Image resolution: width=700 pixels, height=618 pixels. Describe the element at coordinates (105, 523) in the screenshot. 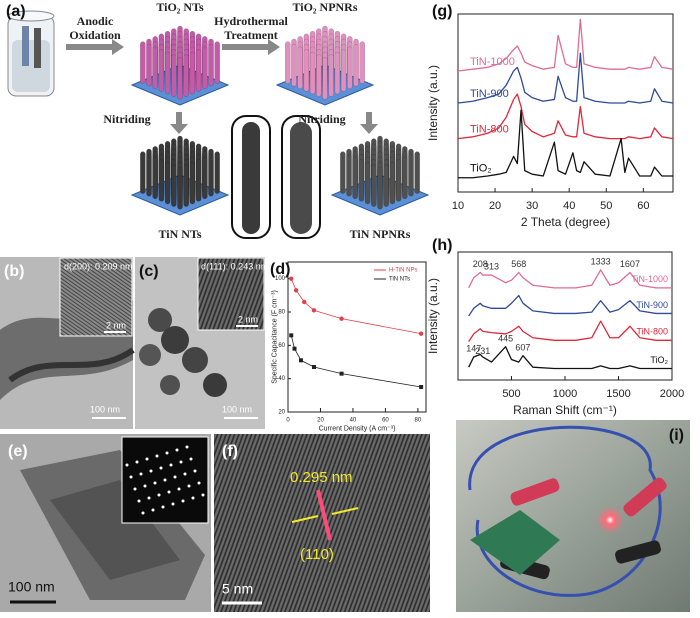

I see `panel-e: (e) 100 nm` at that location.